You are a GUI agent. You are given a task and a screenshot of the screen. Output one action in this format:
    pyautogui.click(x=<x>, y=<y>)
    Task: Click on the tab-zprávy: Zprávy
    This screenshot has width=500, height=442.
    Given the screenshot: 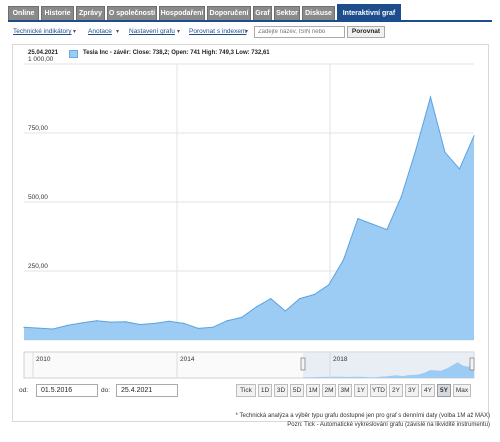 What is the action you would take?
    pyautogui.click(x=90, y=13)
    